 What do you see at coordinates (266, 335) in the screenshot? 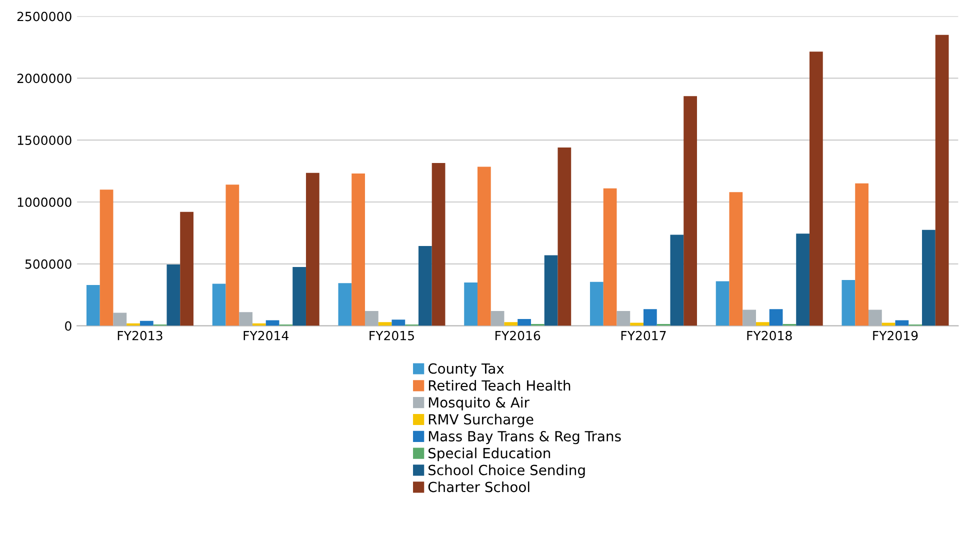
I see `x-tick-label: FY2014` at bounding box center [266, 335].